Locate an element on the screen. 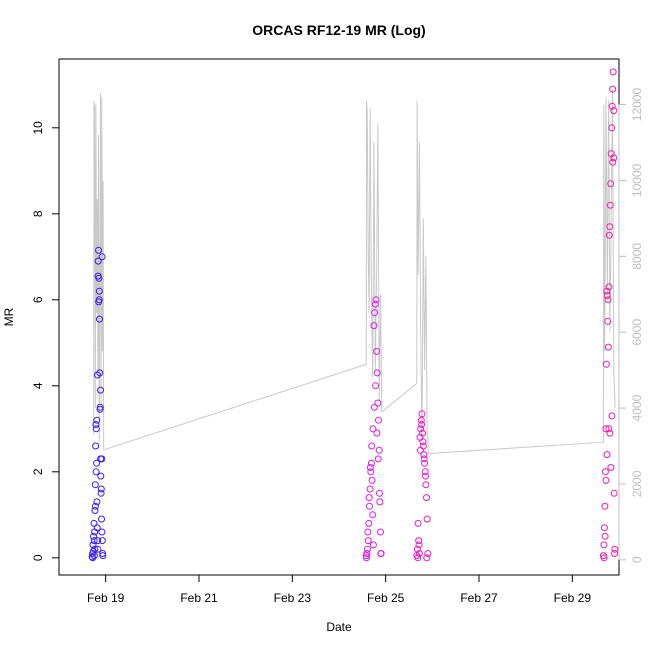  y-right-tick-label: 4000 is located at coordinates (637, 407).